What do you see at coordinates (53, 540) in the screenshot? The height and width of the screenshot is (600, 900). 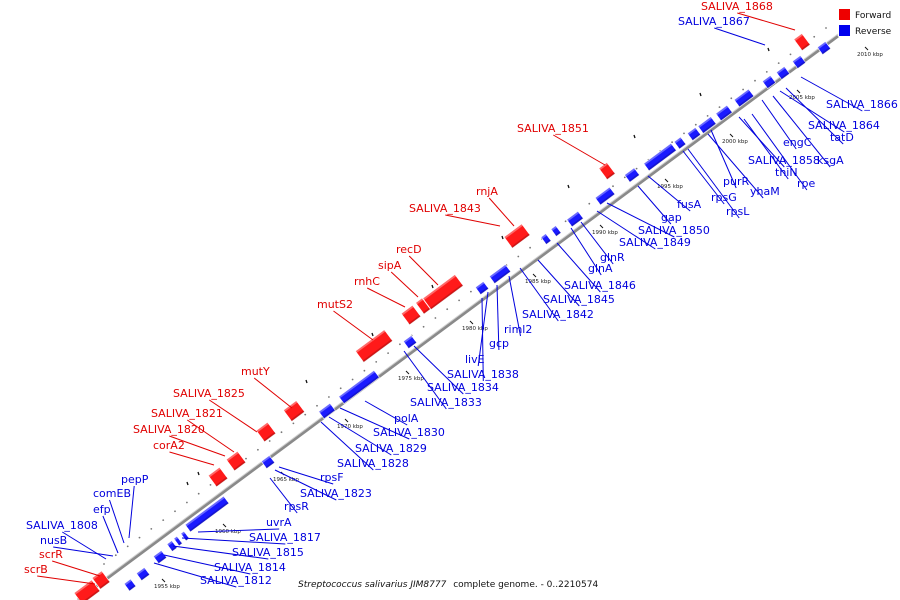 I see `reverse-gene-label-nusb: nusB` at bounding box center [53, 540].